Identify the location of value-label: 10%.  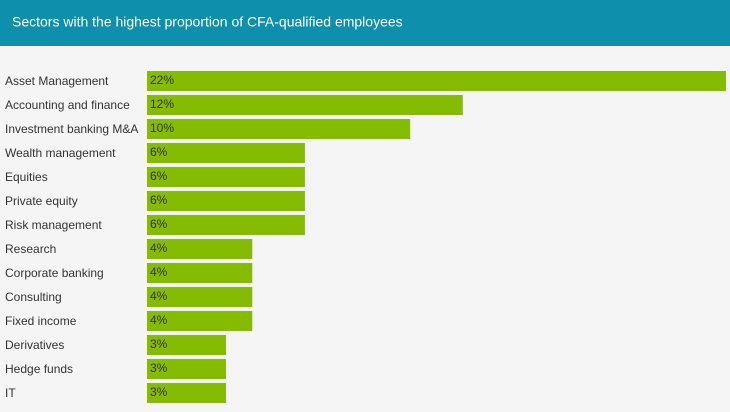
(162, 128).